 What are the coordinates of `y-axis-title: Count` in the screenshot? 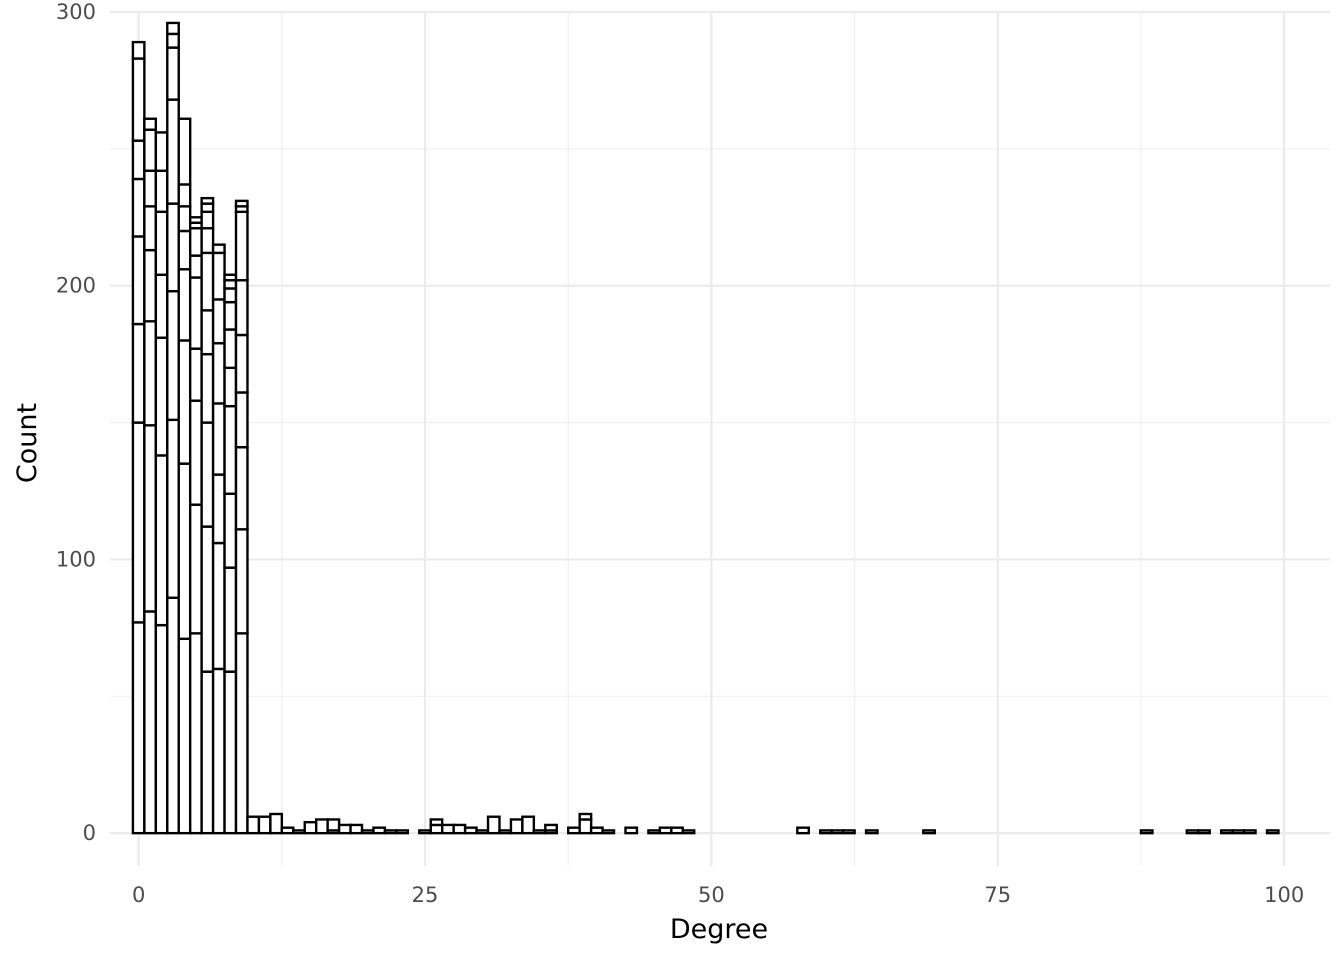 It's located at (27, 443).